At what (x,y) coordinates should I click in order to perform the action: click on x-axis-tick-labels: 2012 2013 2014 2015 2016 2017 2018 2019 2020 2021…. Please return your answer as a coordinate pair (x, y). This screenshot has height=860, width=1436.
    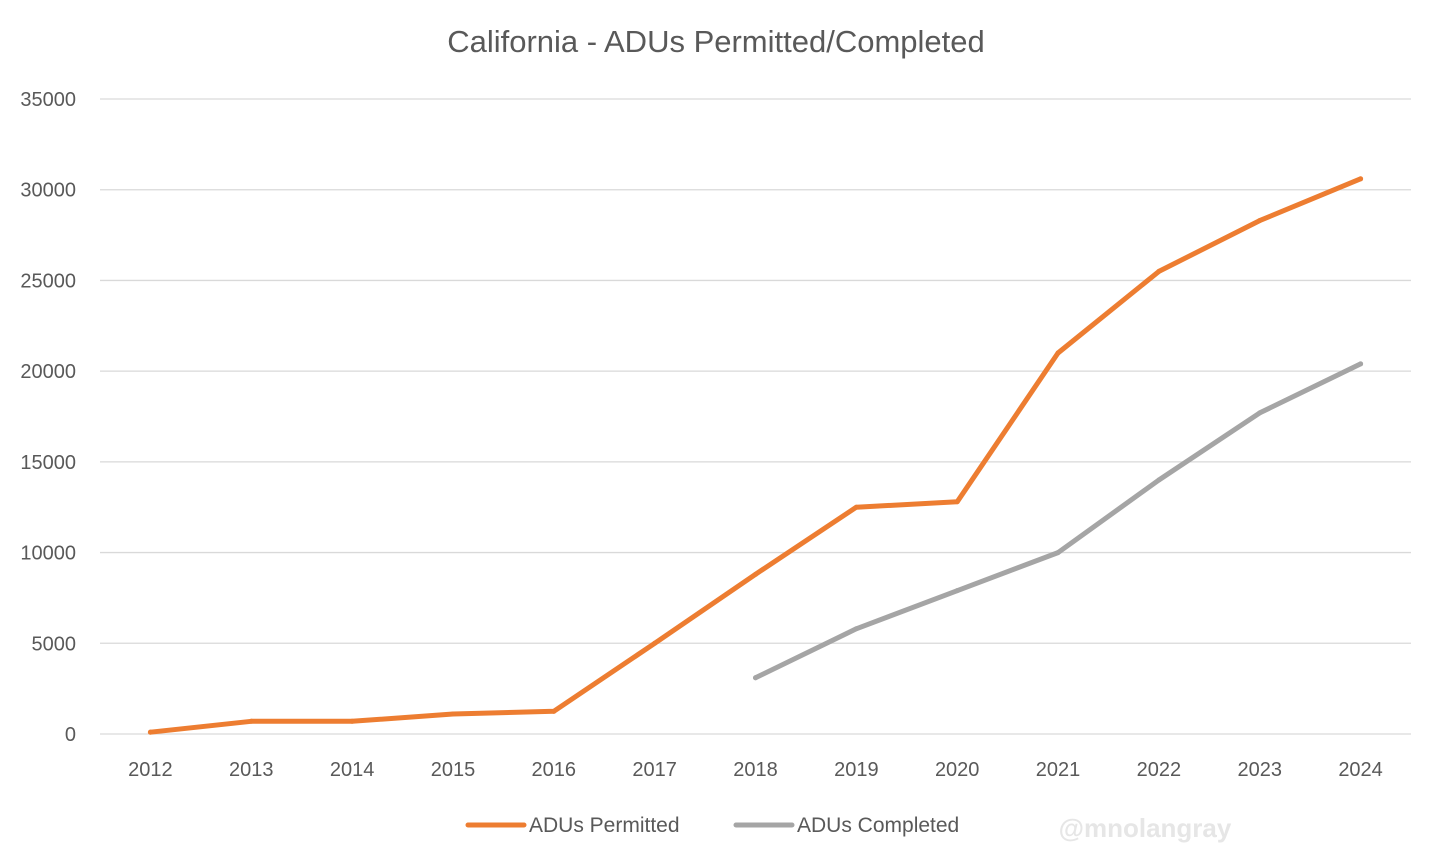
    Looking at the image, I should click on (755, 770).